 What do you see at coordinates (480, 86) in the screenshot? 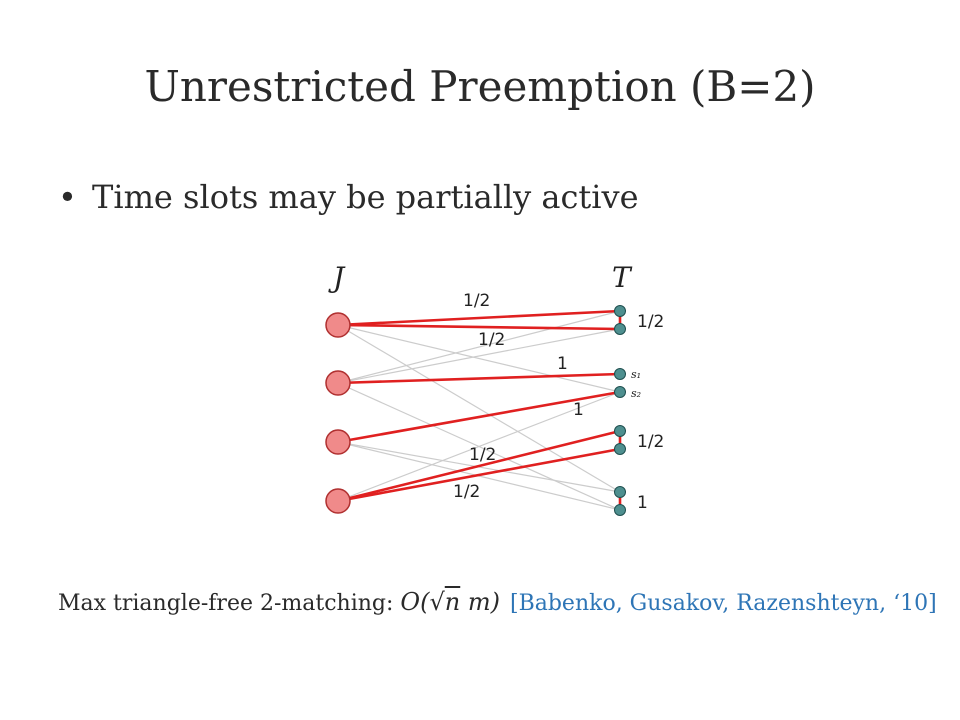
I see `slide-title: Unrestricted Preemption (B=2)` at bounding box center [480, 86].